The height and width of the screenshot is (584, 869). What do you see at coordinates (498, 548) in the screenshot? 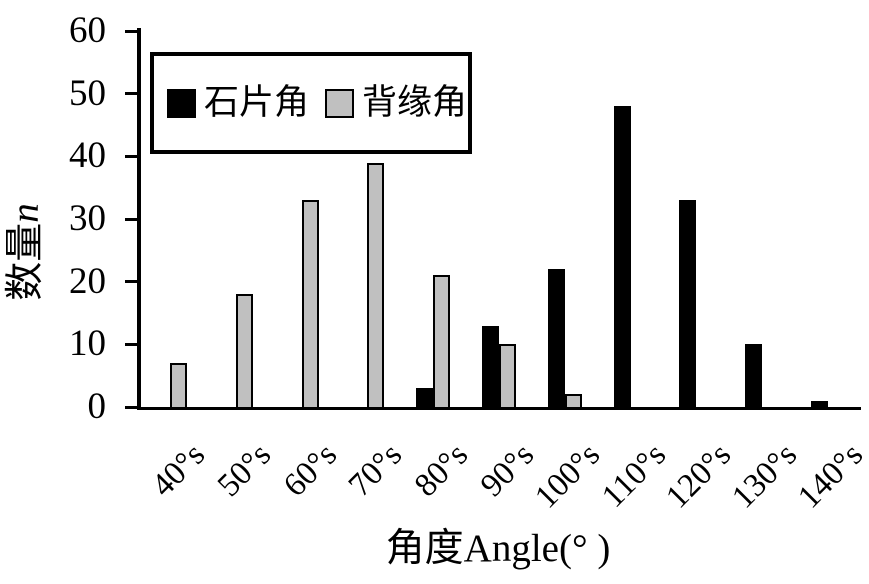
I see `x-axis-title: 角度Angle(° )` at bounding box center [498, 548].